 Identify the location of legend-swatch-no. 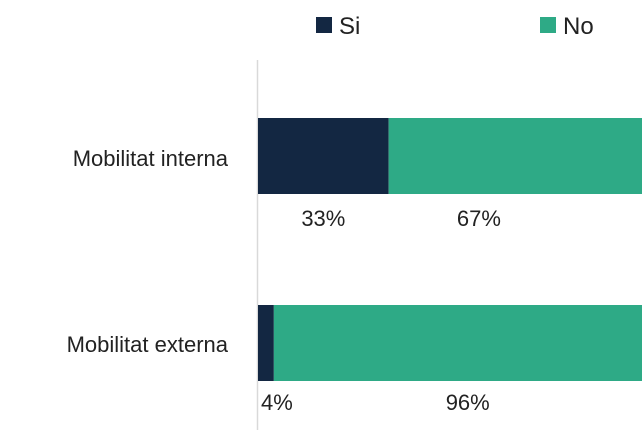
(548, 25).